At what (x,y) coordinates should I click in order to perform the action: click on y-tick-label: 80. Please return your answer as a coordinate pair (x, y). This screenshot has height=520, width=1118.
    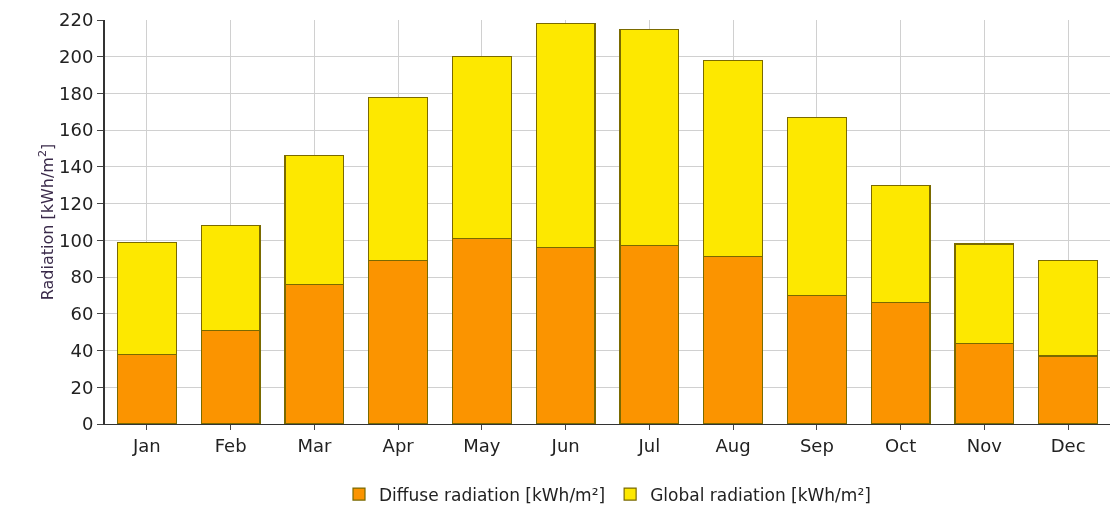
    Looking at the image, I should click on (82, 277).